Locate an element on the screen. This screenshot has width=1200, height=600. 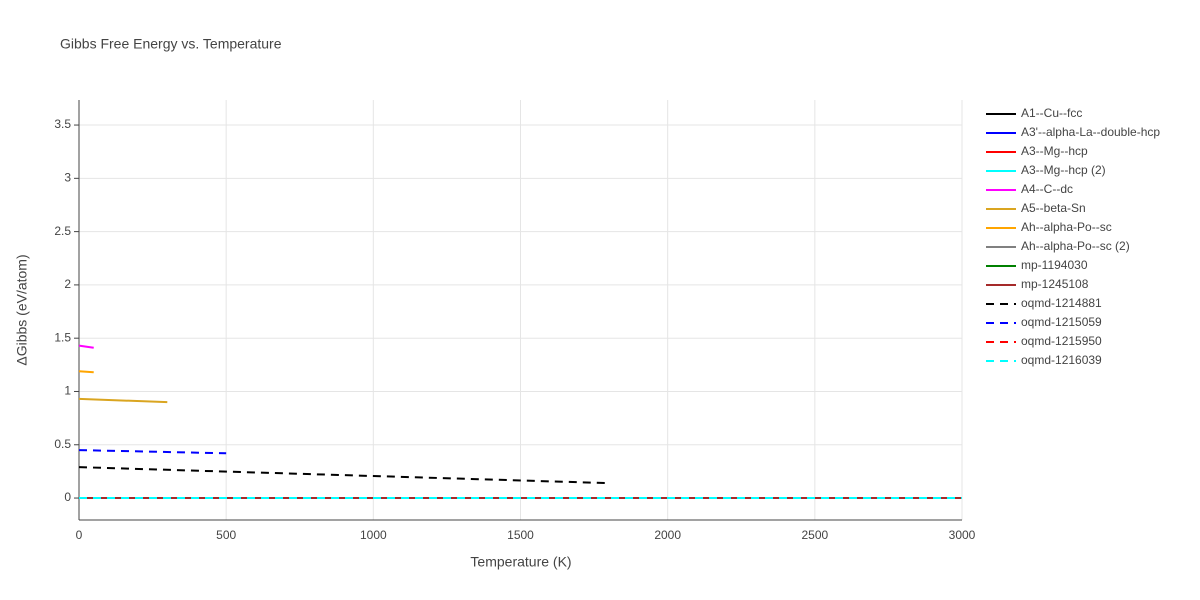
legend-label: A3--Mg--hcp is located at coordinates (1054, 151).